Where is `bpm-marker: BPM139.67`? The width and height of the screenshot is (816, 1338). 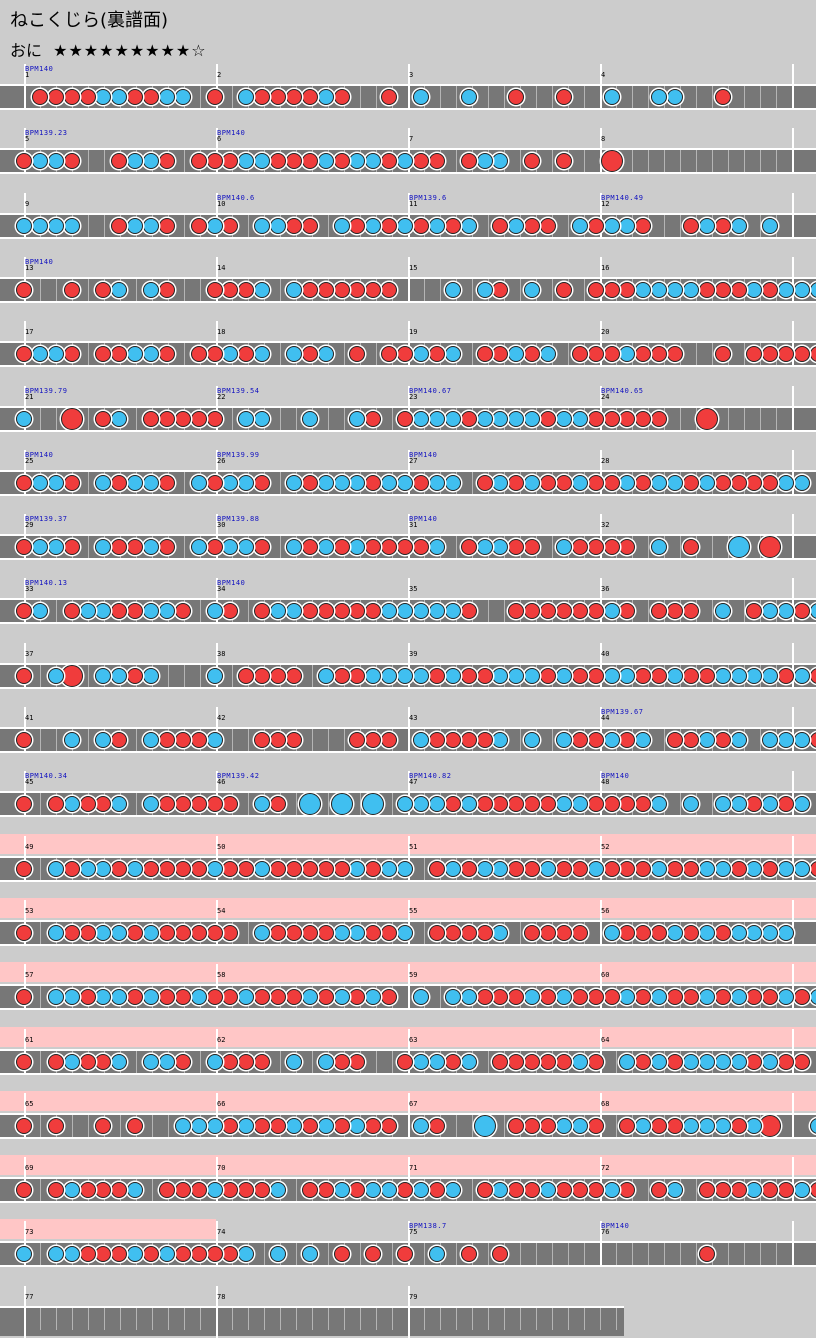
bpm-marker: BPM139.67 is located at coordinates (622, 712).